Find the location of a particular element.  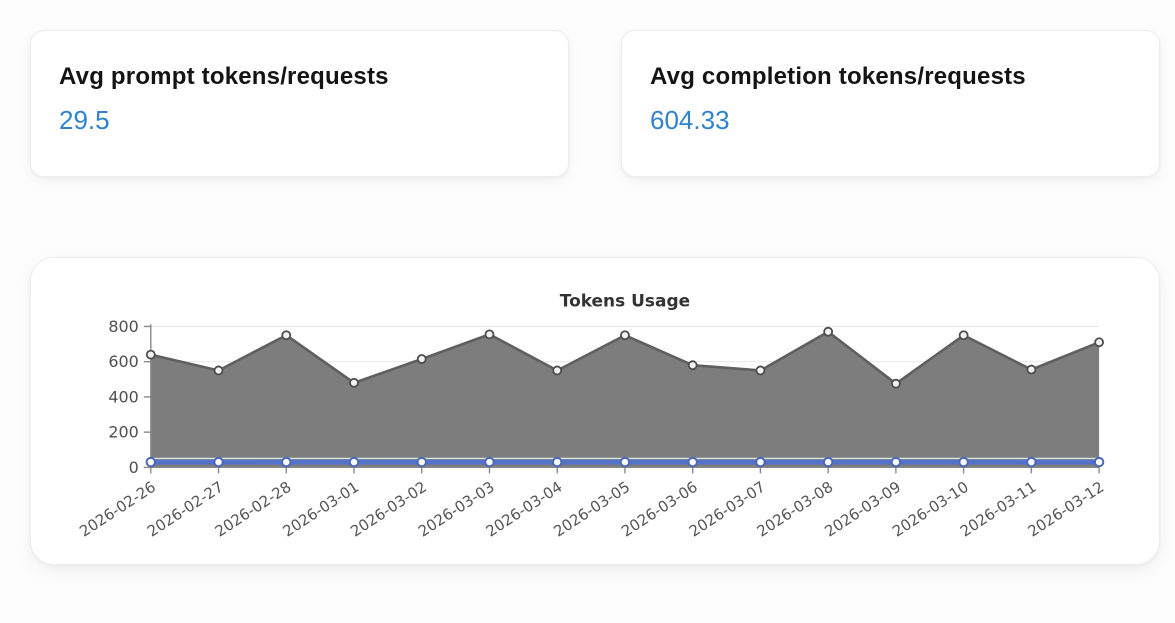

x-tick-label: 2026-03-07 is located at coordinates (727, 509).